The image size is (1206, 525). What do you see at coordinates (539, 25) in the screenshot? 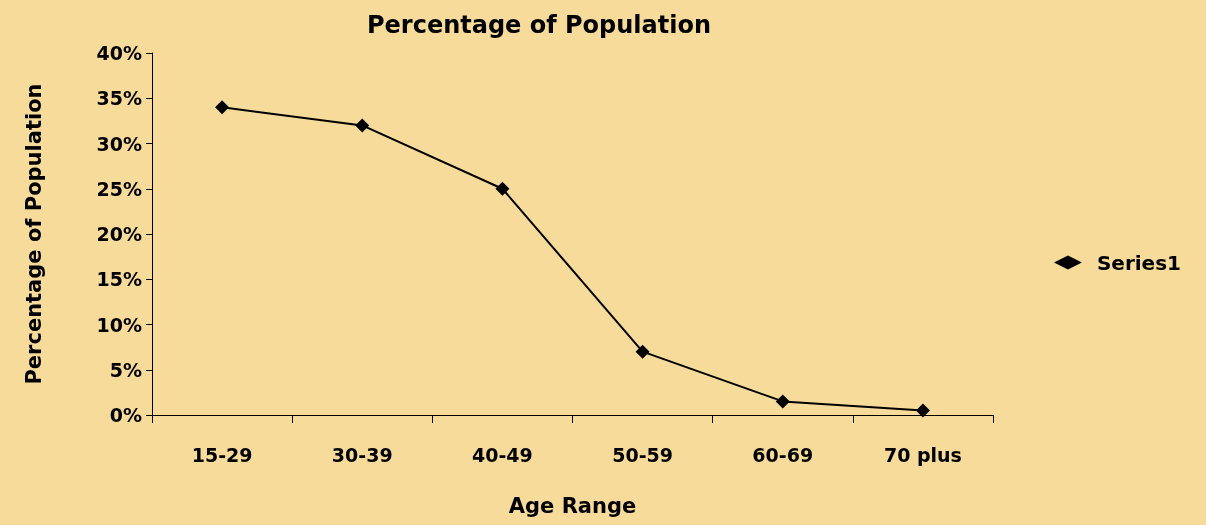
I see `chart-title: Percentage of Population` at bounding box center [539, 25].